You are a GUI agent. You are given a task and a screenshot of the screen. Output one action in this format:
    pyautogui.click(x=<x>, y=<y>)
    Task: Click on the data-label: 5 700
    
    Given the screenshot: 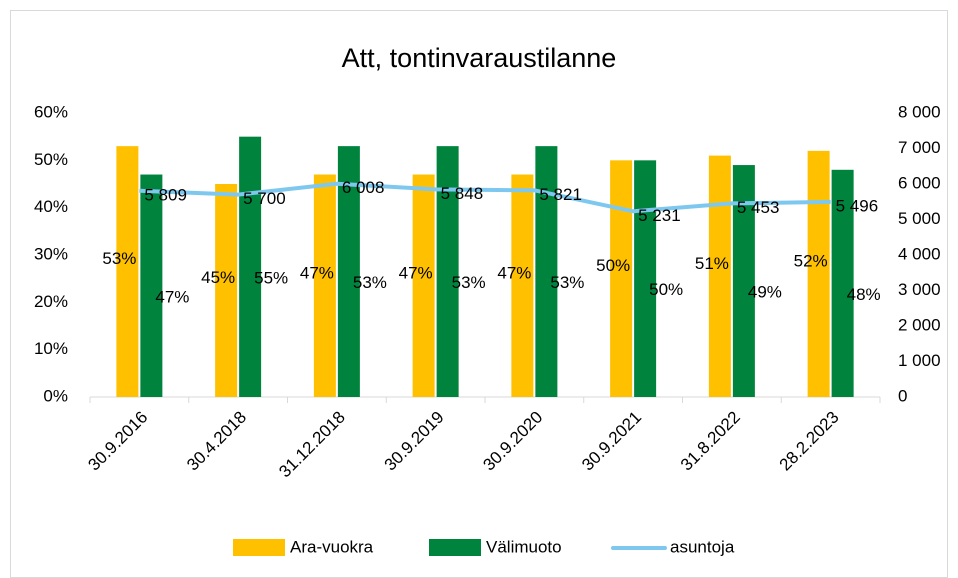 What is the action you would take?
    pyautogui.click(x=264, y=198)
    